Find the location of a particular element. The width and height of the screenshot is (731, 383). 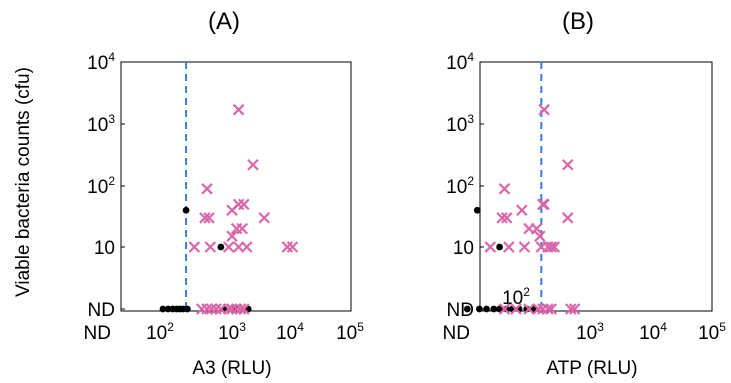

panel-a-x-tick-0-base: ND is located at coordinates (97, 333).